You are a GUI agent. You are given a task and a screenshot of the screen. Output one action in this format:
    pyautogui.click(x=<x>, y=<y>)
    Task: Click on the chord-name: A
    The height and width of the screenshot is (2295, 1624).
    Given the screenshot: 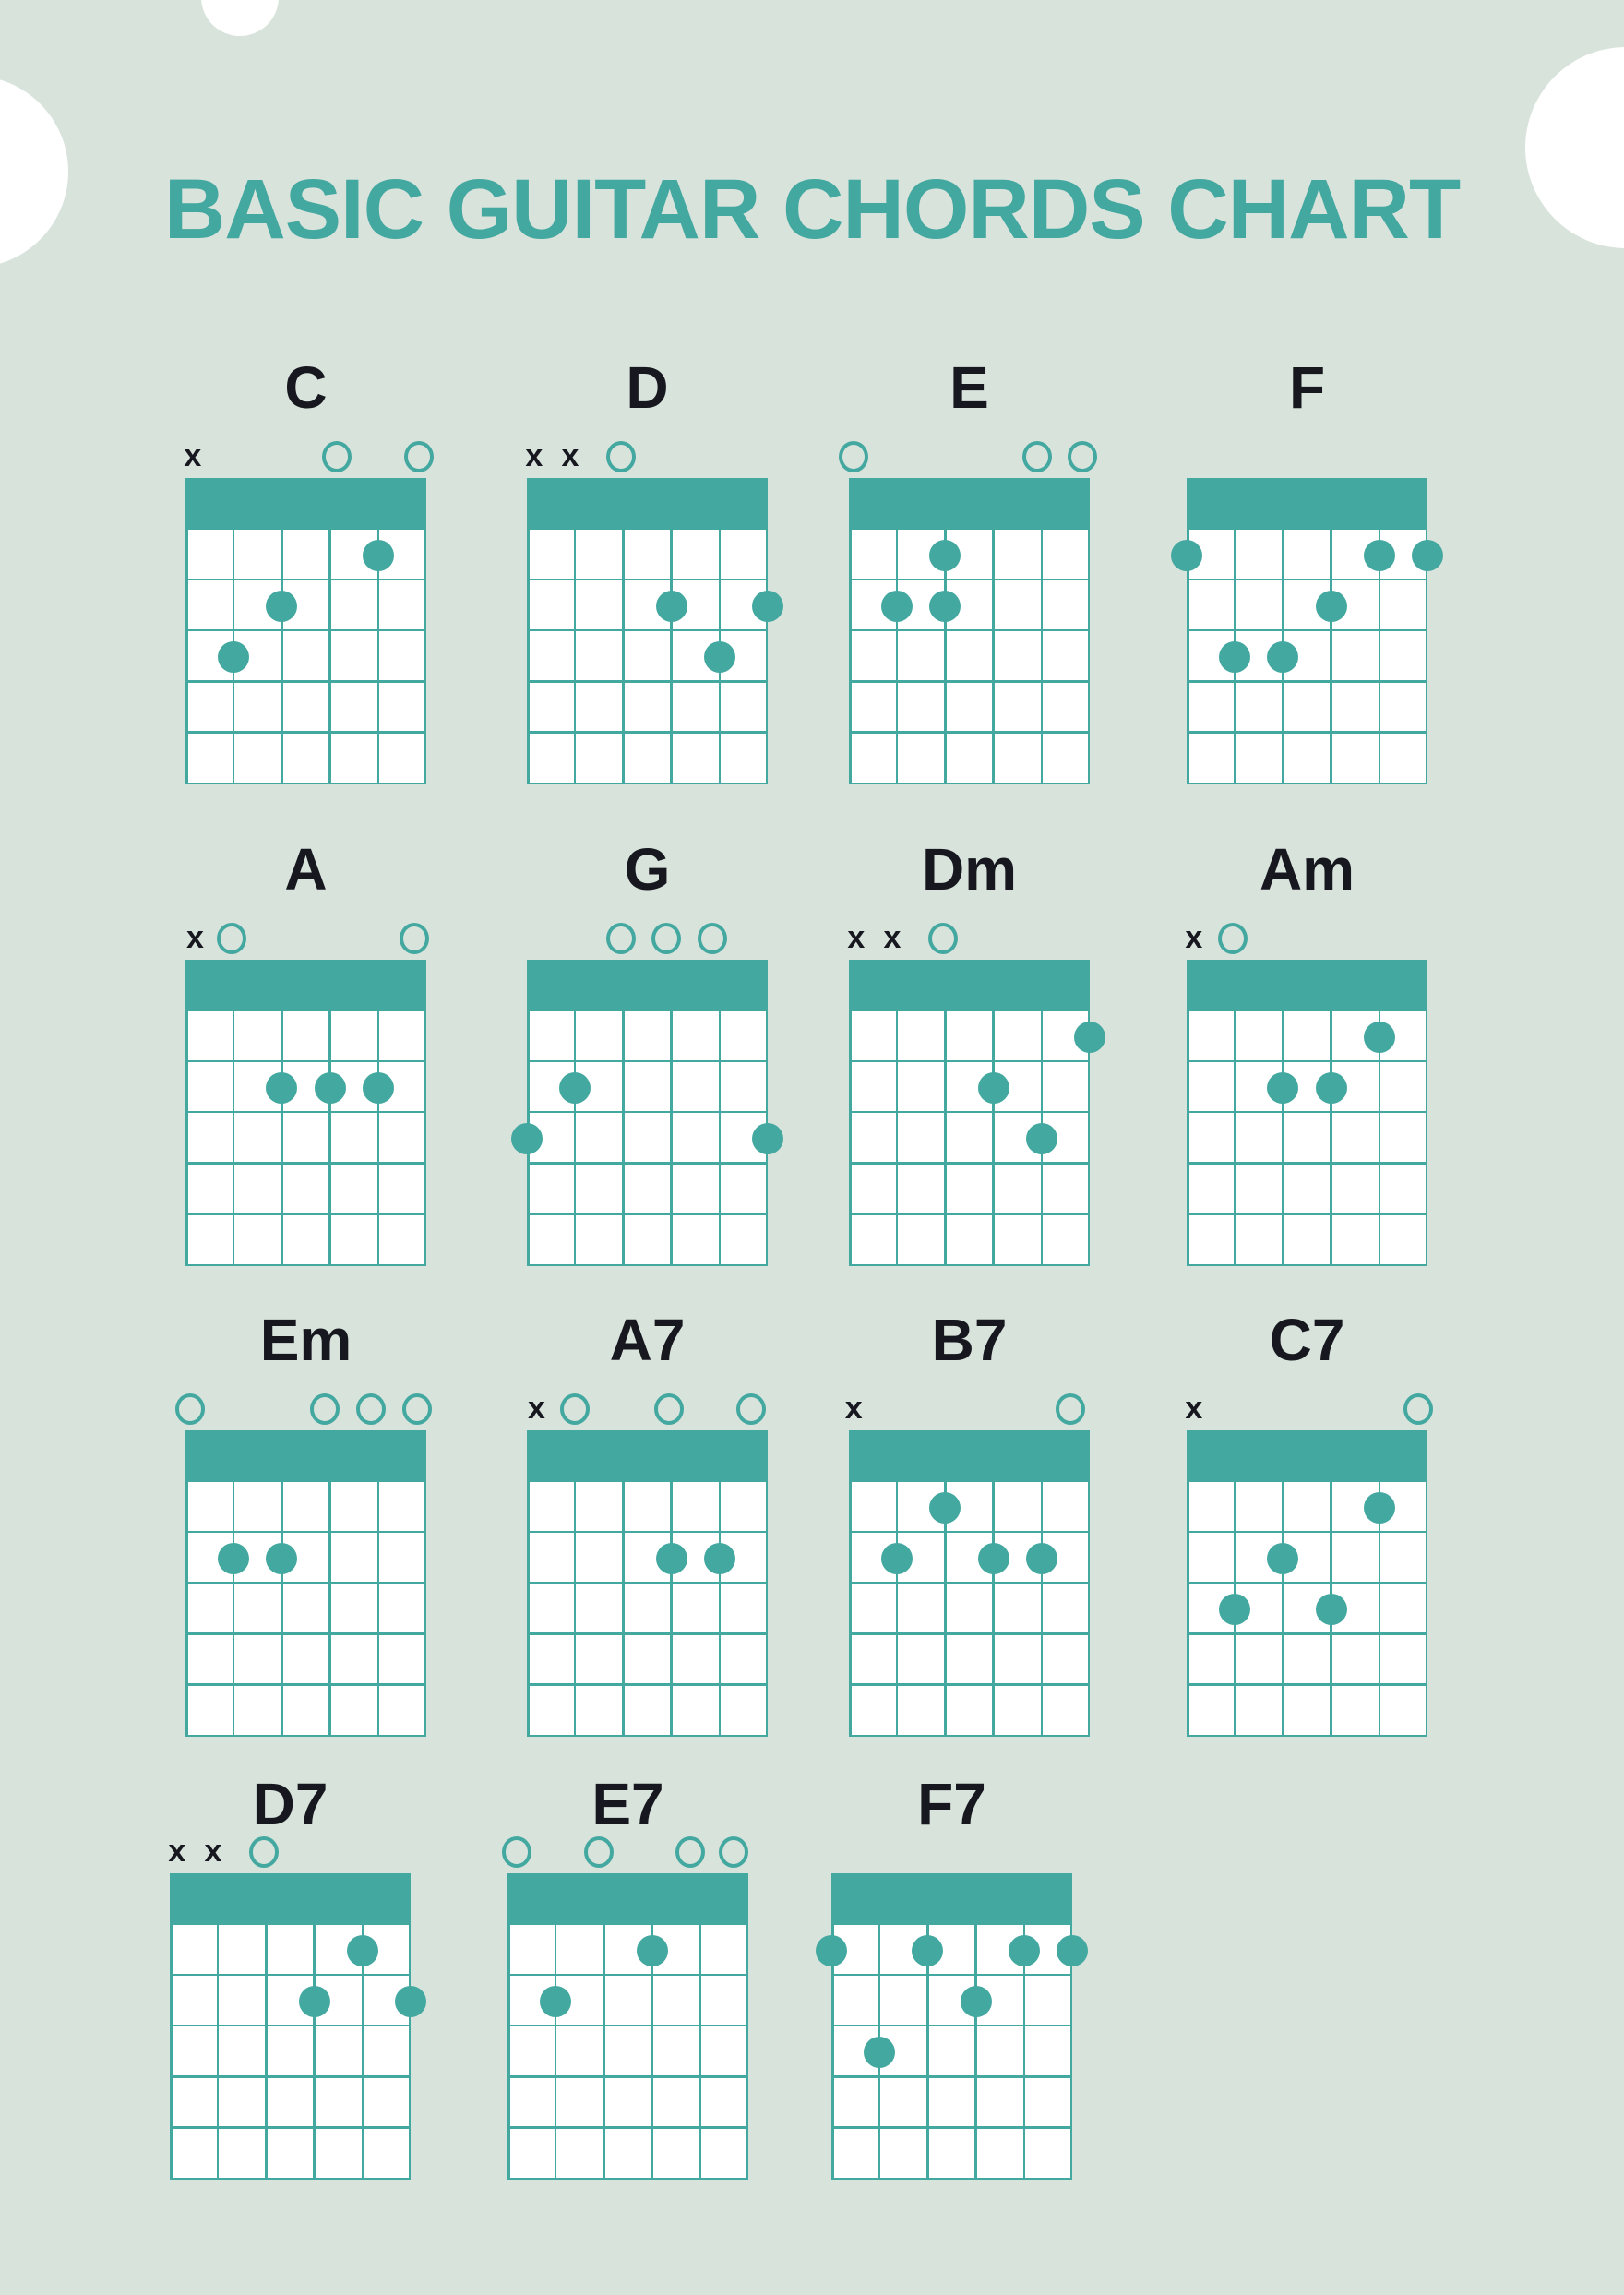 What is the action you would take?
    pyautogui.click(x=306, y=869)
    